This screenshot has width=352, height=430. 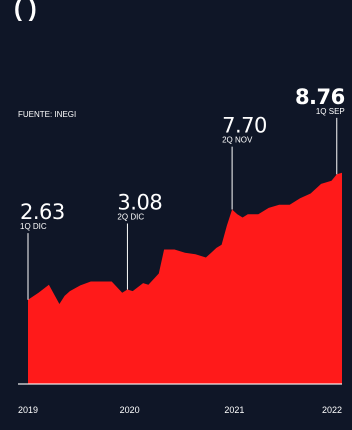 What do you see at coordinates (28, 410) in the screenshot?
I see `x-tick-label: 2019` at bounding box center [28, 410].